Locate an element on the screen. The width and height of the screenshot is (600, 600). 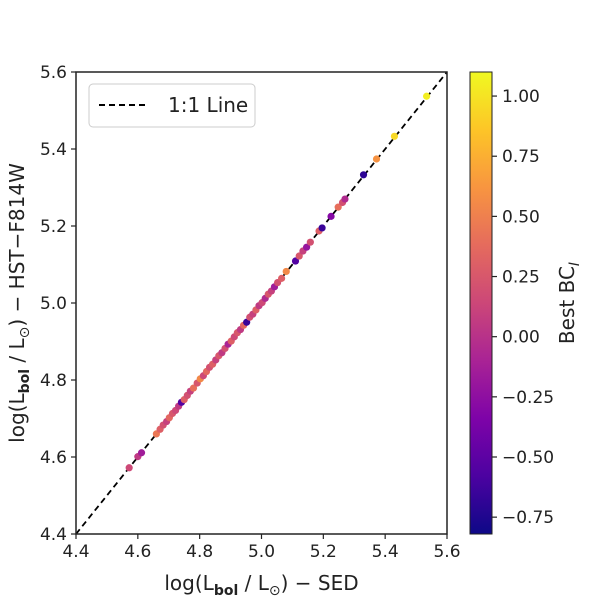
colorbar-tick-label: 0.25 is located at coordinates (521, 278).